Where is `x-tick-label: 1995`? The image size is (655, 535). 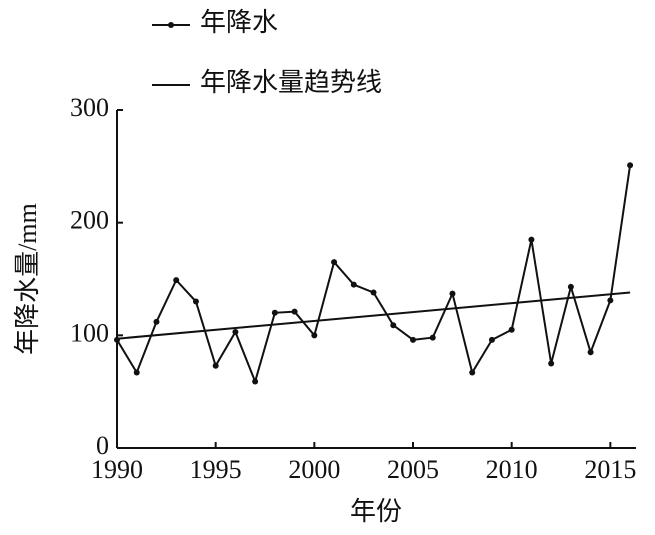
x-tick-label: 1995 is located at coordinates (216, 469).